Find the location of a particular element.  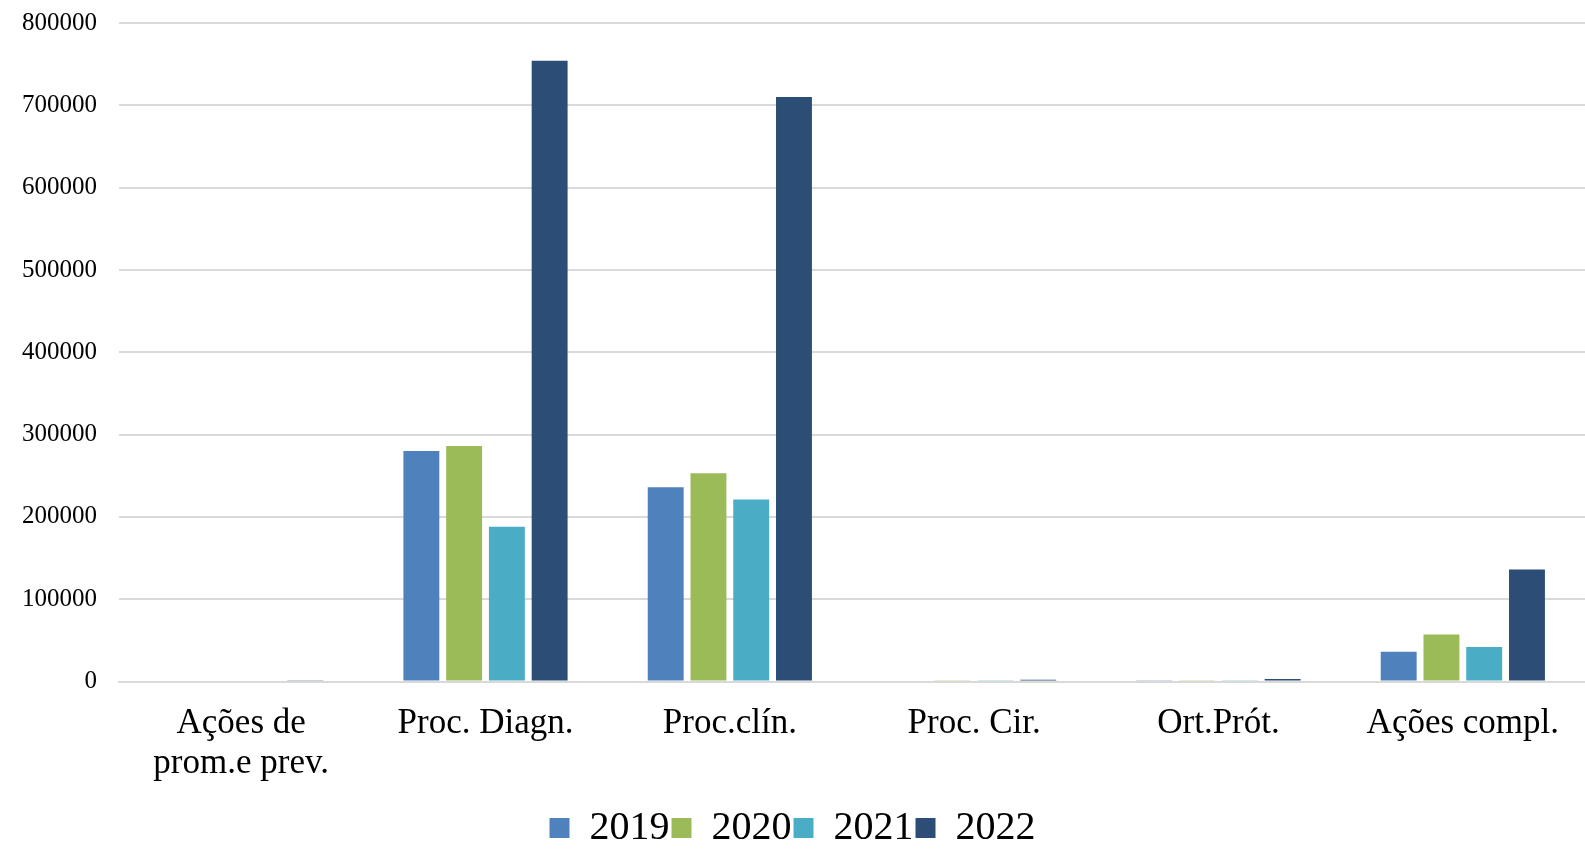

y-tick-label: 400000 is located at coordinates (59, 350).